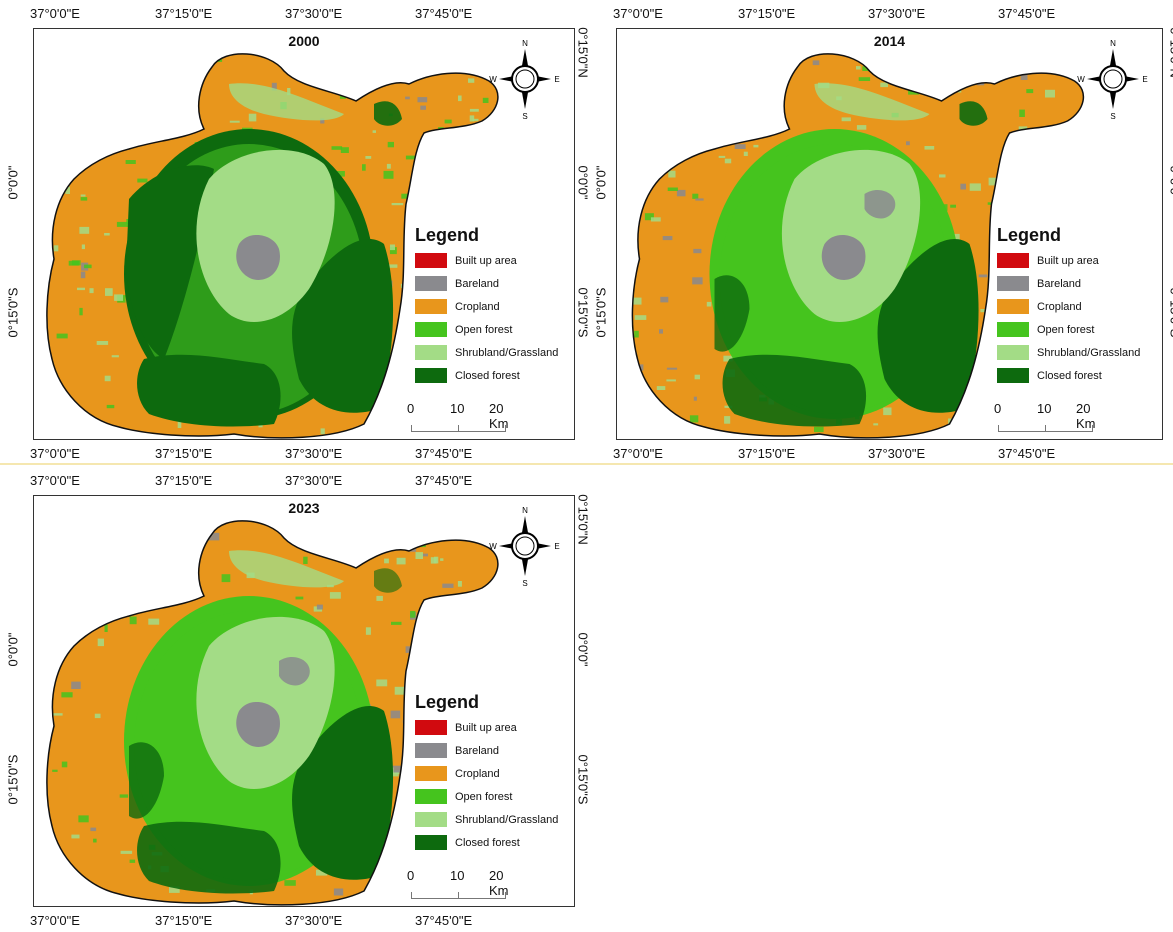 This screenshot has height=932, width=1173. What do you see at coordinates (586, 464) in the screenshot?
I see `panel-divider` at bounding box center [586, 464].